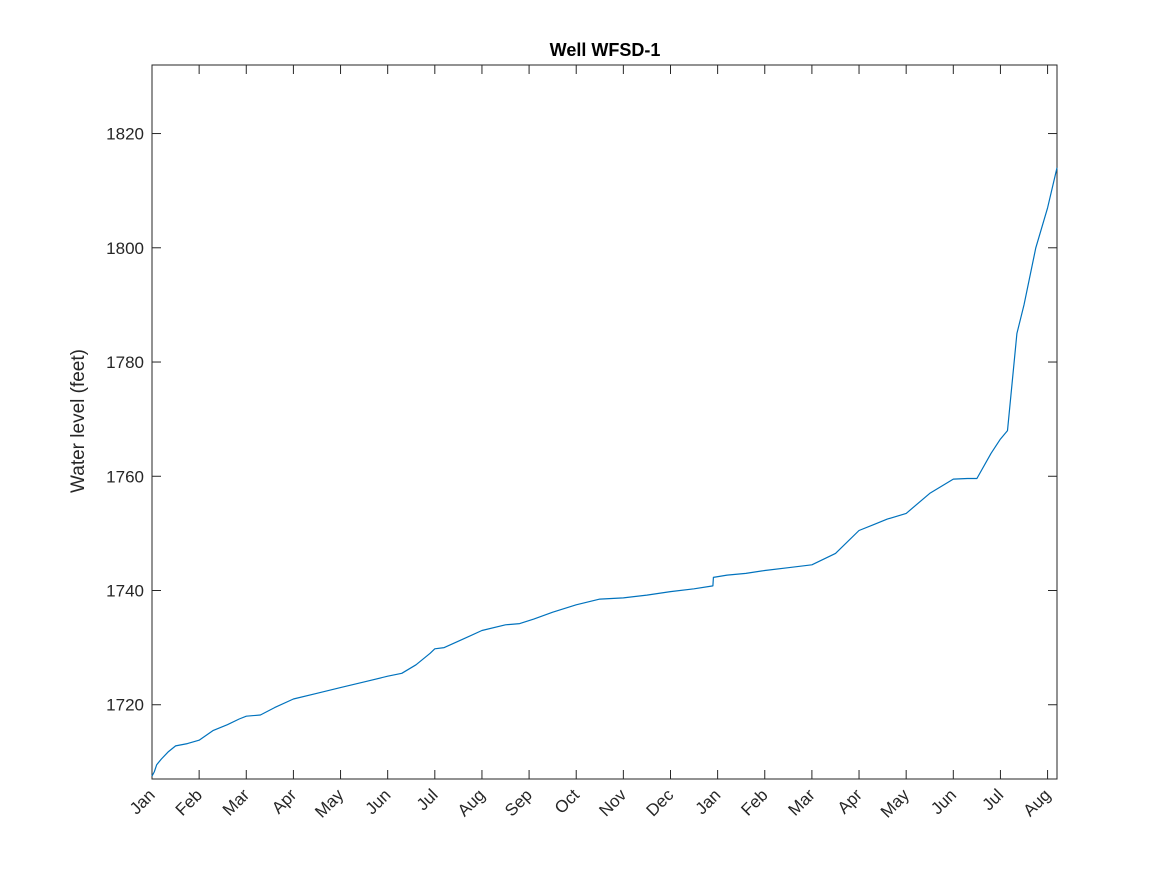 This screenshot has height=880, width=1167. What do you see at coordinates (605, 50) in the screenshot?
I see `chart-title: Well WFSD-1` at bounding box center [605, 50].